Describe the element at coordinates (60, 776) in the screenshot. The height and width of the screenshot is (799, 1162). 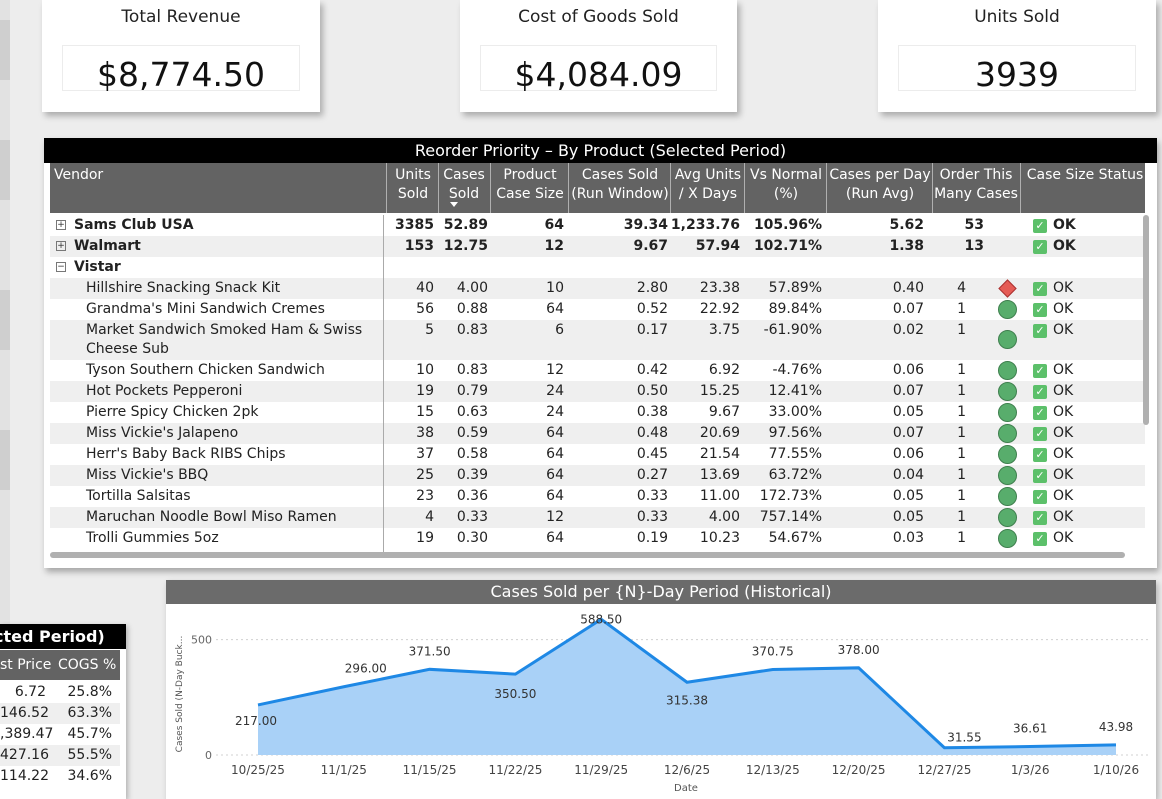
I see `table-row: 114.22 34.6%` at that location.